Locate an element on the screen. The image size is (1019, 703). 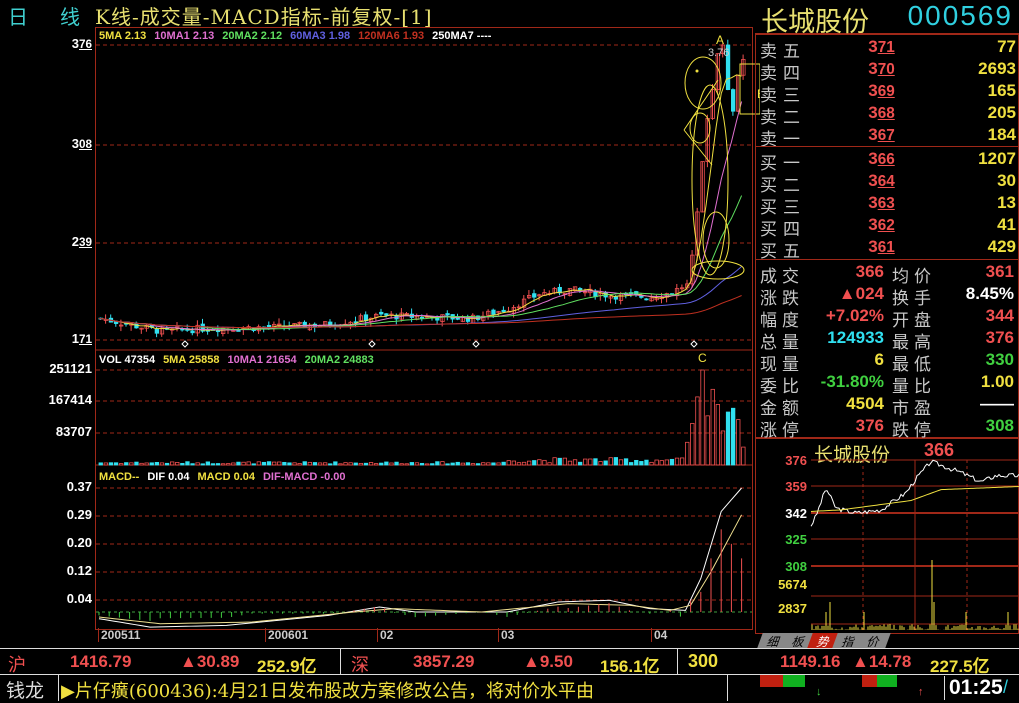
macd-tick: 0.29 is located at coordinates (79, 514).